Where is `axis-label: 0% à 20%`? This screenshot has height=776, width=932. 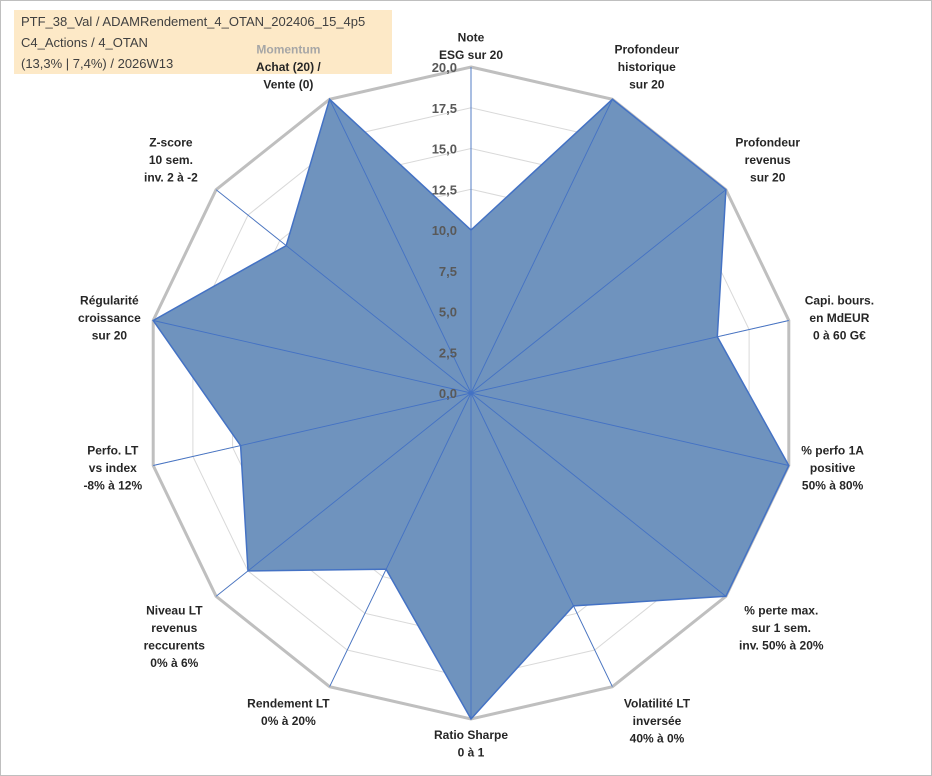
axis-label: 0% à 20% is located at coordinates (288, 721).